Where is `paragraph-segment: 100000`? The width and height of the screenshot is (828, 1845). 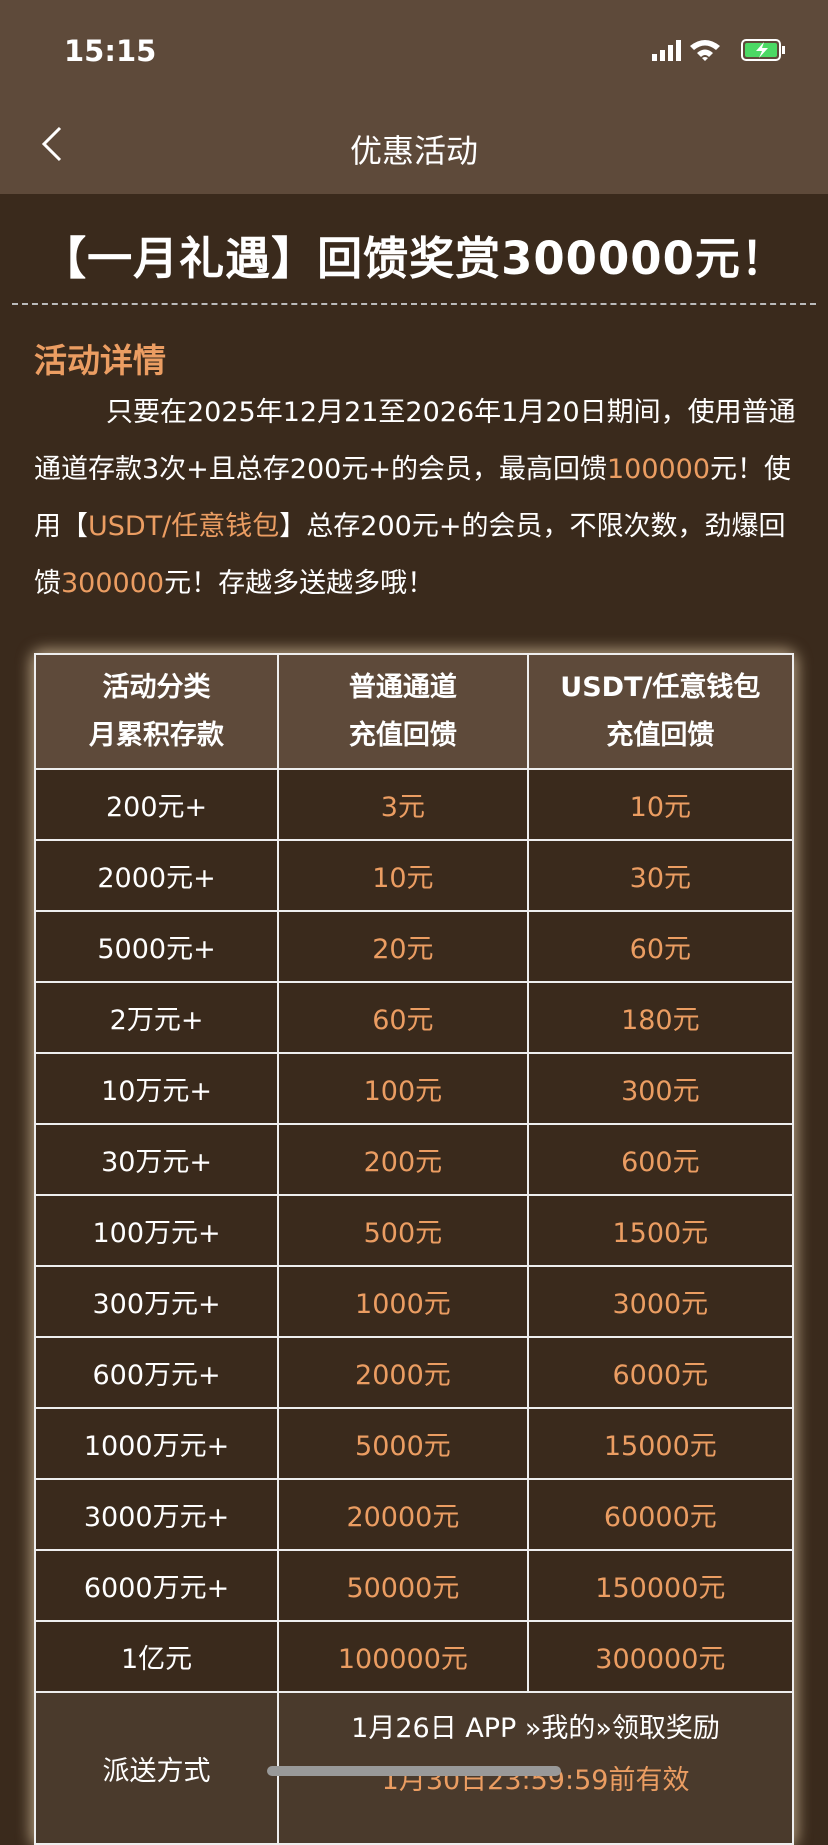 paragraph-segment: 100000 is located at coordinates (658, 469).